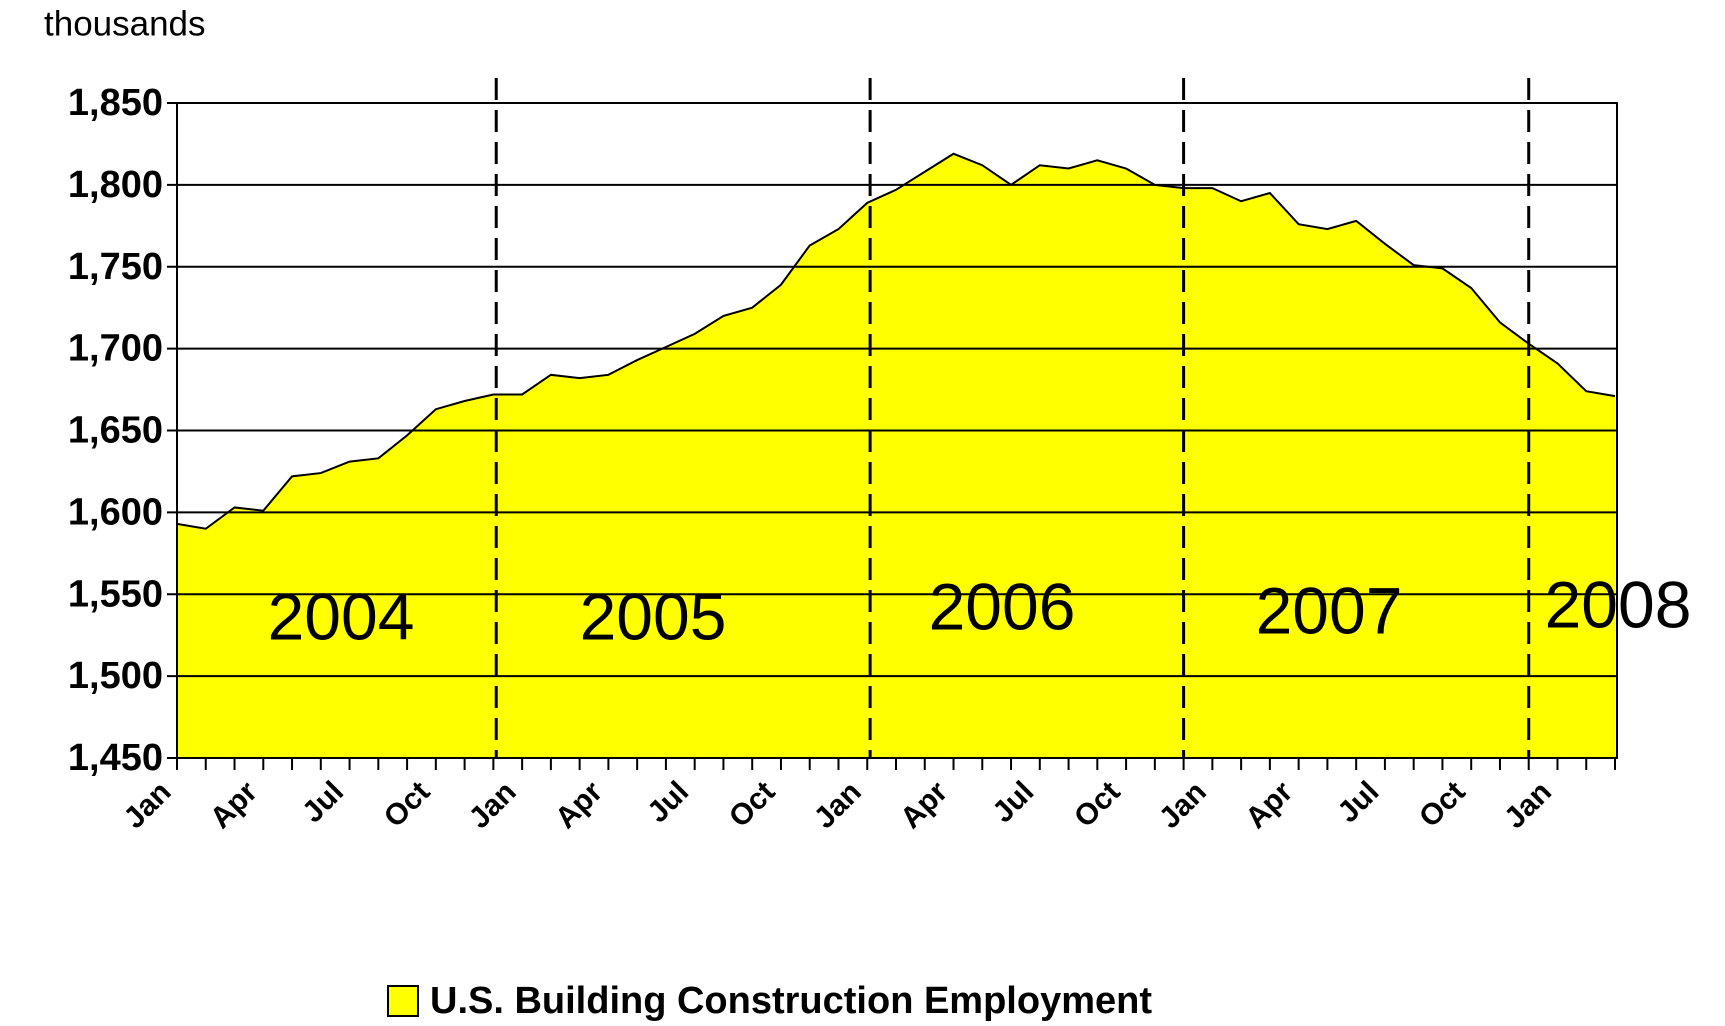 The width and height of the screenshot is (1725, 1026). What do you see at coordinates (653, 616) in the screenshot?
I see `year-label: 2005` at bounding box center [653, 616].